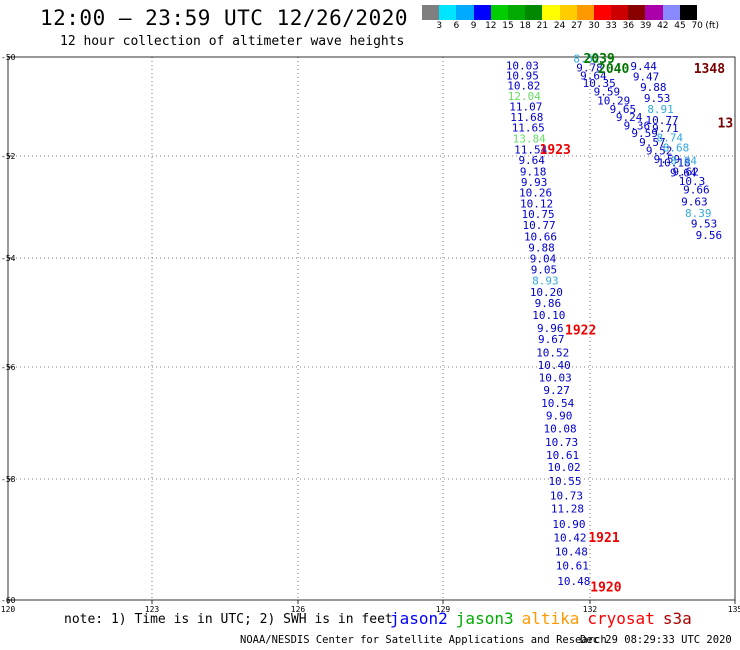 Image resolution: width=740 pixels, height=650 pixels. I want to click on wave-height-label: 9.67, so click(551, 339).